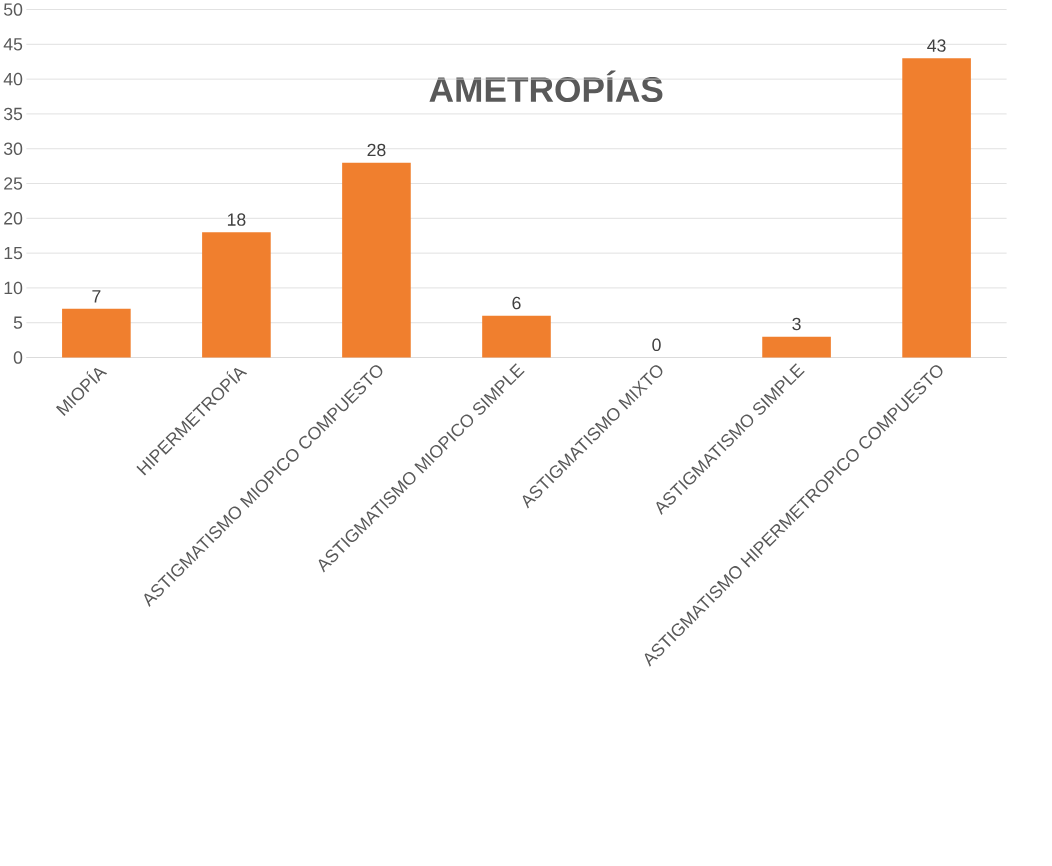 The image size is (1052, 866). Describe the element at coordinates (546, 86) in the screenshot. I see `text: AMETROPÍAS` at that location.